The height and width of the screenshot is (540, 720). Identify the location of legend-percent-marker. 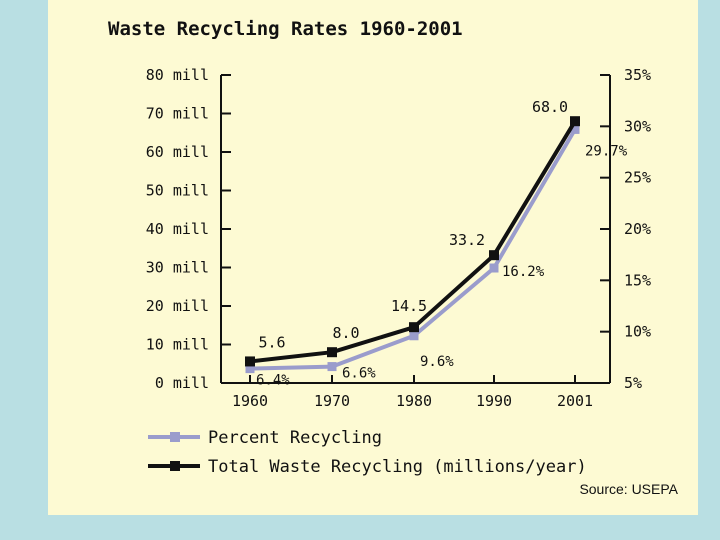
(175, 437).